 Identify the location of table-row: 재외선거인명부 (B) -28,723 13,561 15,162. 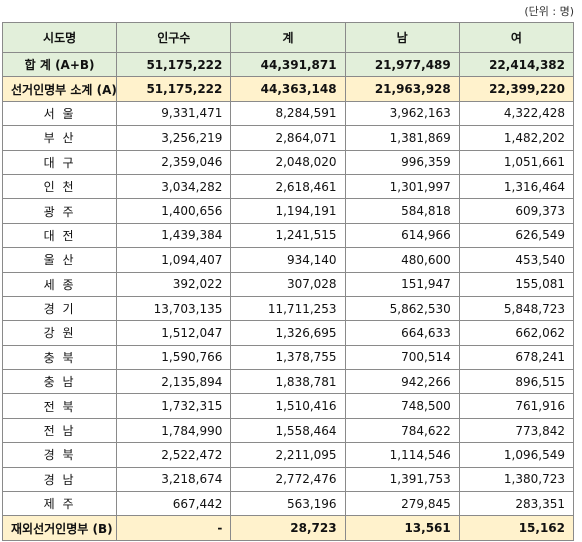
(288, 528).